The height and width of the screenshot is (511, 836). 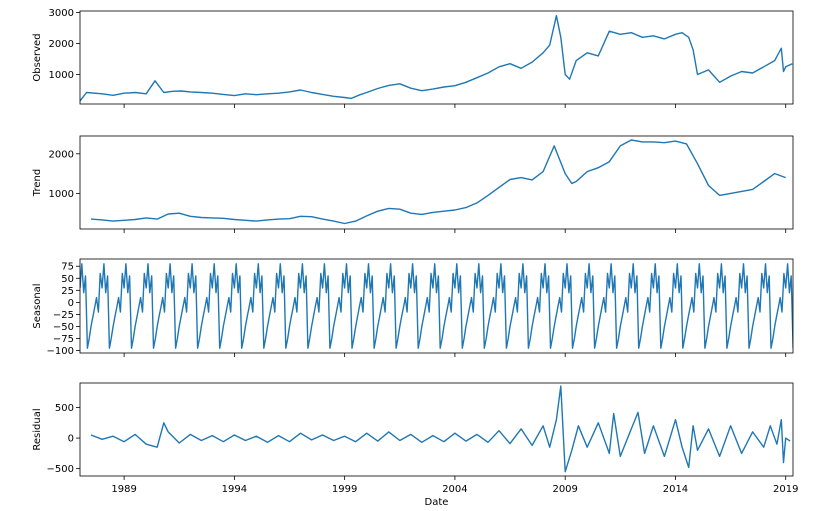 I want to click on x-axis-label: Date, so click(x=437, y=502).